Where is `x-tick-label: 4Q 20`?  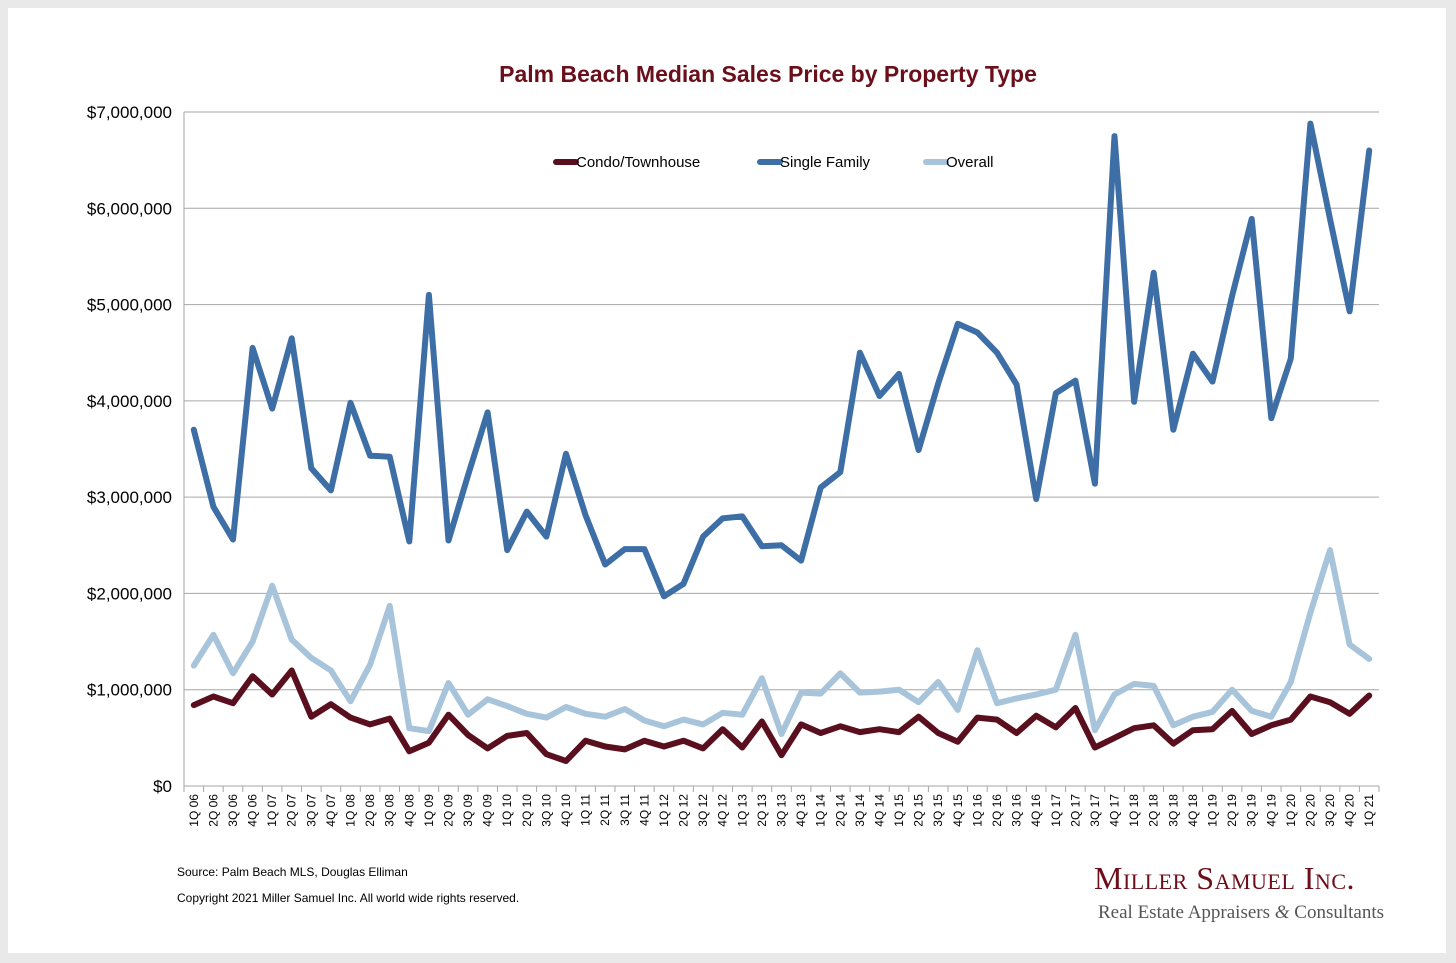
x-tick-label: 4Q 20 is located at coordinates (1350, 810).